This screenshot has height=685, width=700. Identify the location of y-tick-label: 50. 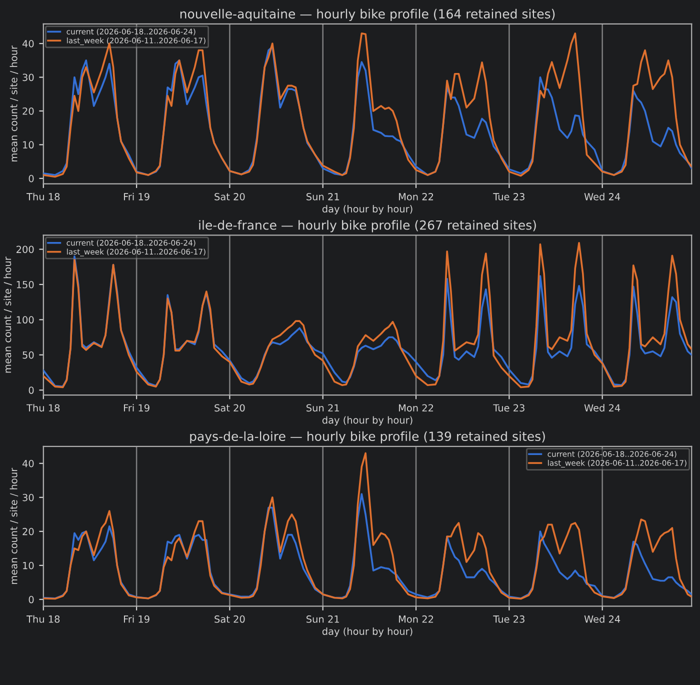
(28, 355).